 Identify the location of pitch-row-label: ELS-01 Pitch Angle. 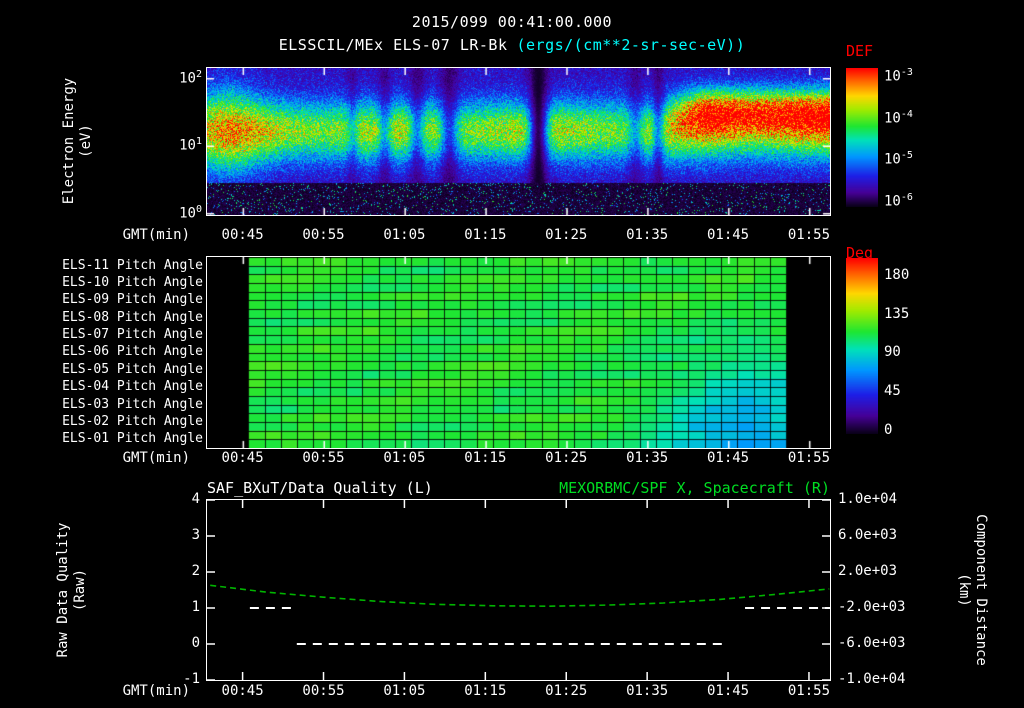
(132, 439).